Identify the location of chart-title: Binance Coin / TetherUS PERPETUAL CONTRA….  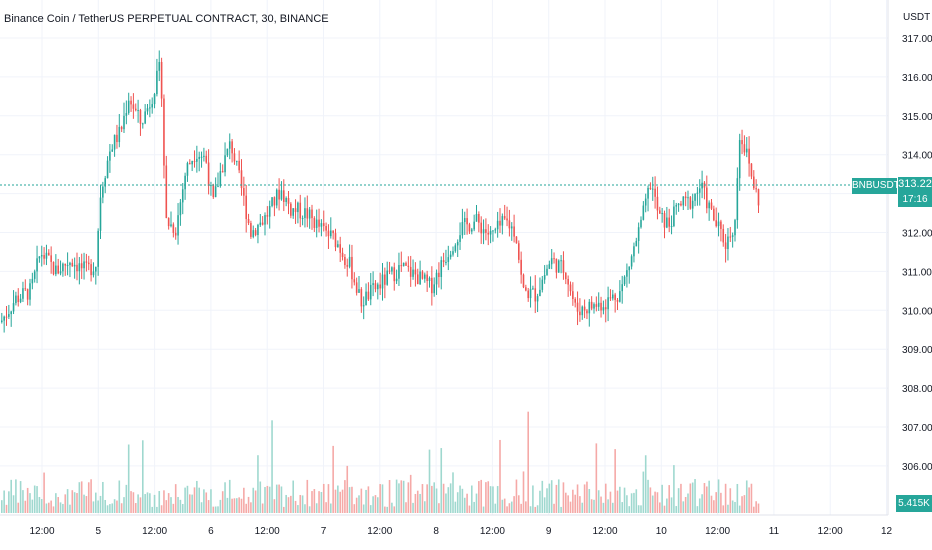
(166, 19).